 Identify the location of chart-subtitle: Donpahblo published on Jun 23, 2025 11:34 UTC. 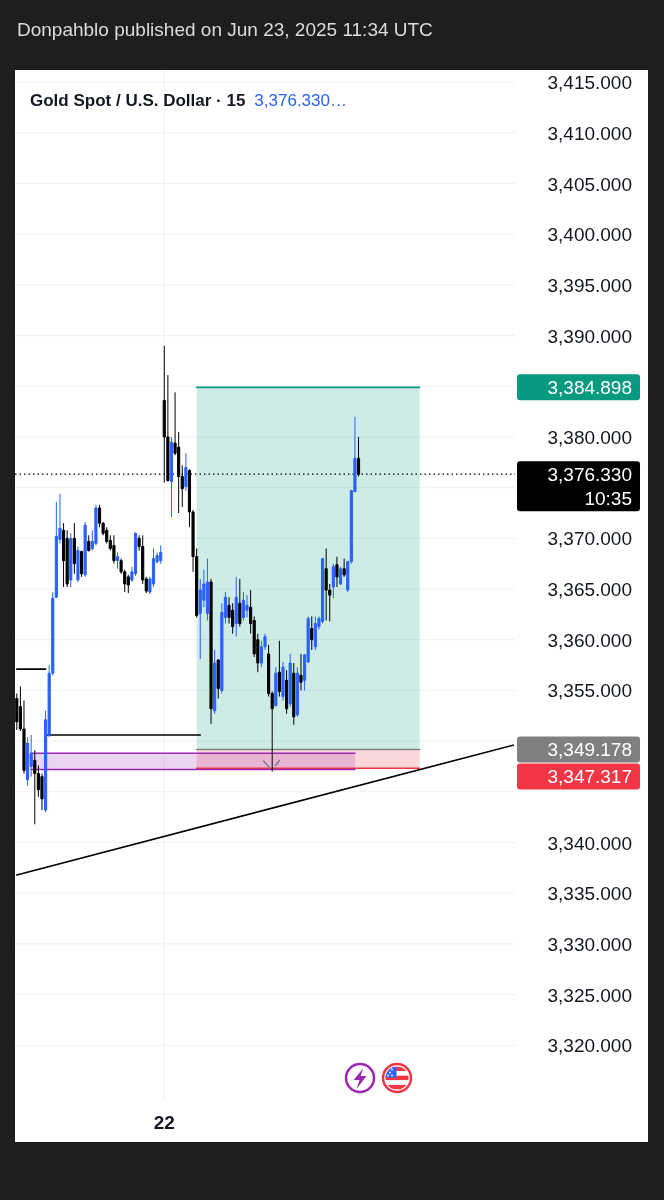
(225, 29).